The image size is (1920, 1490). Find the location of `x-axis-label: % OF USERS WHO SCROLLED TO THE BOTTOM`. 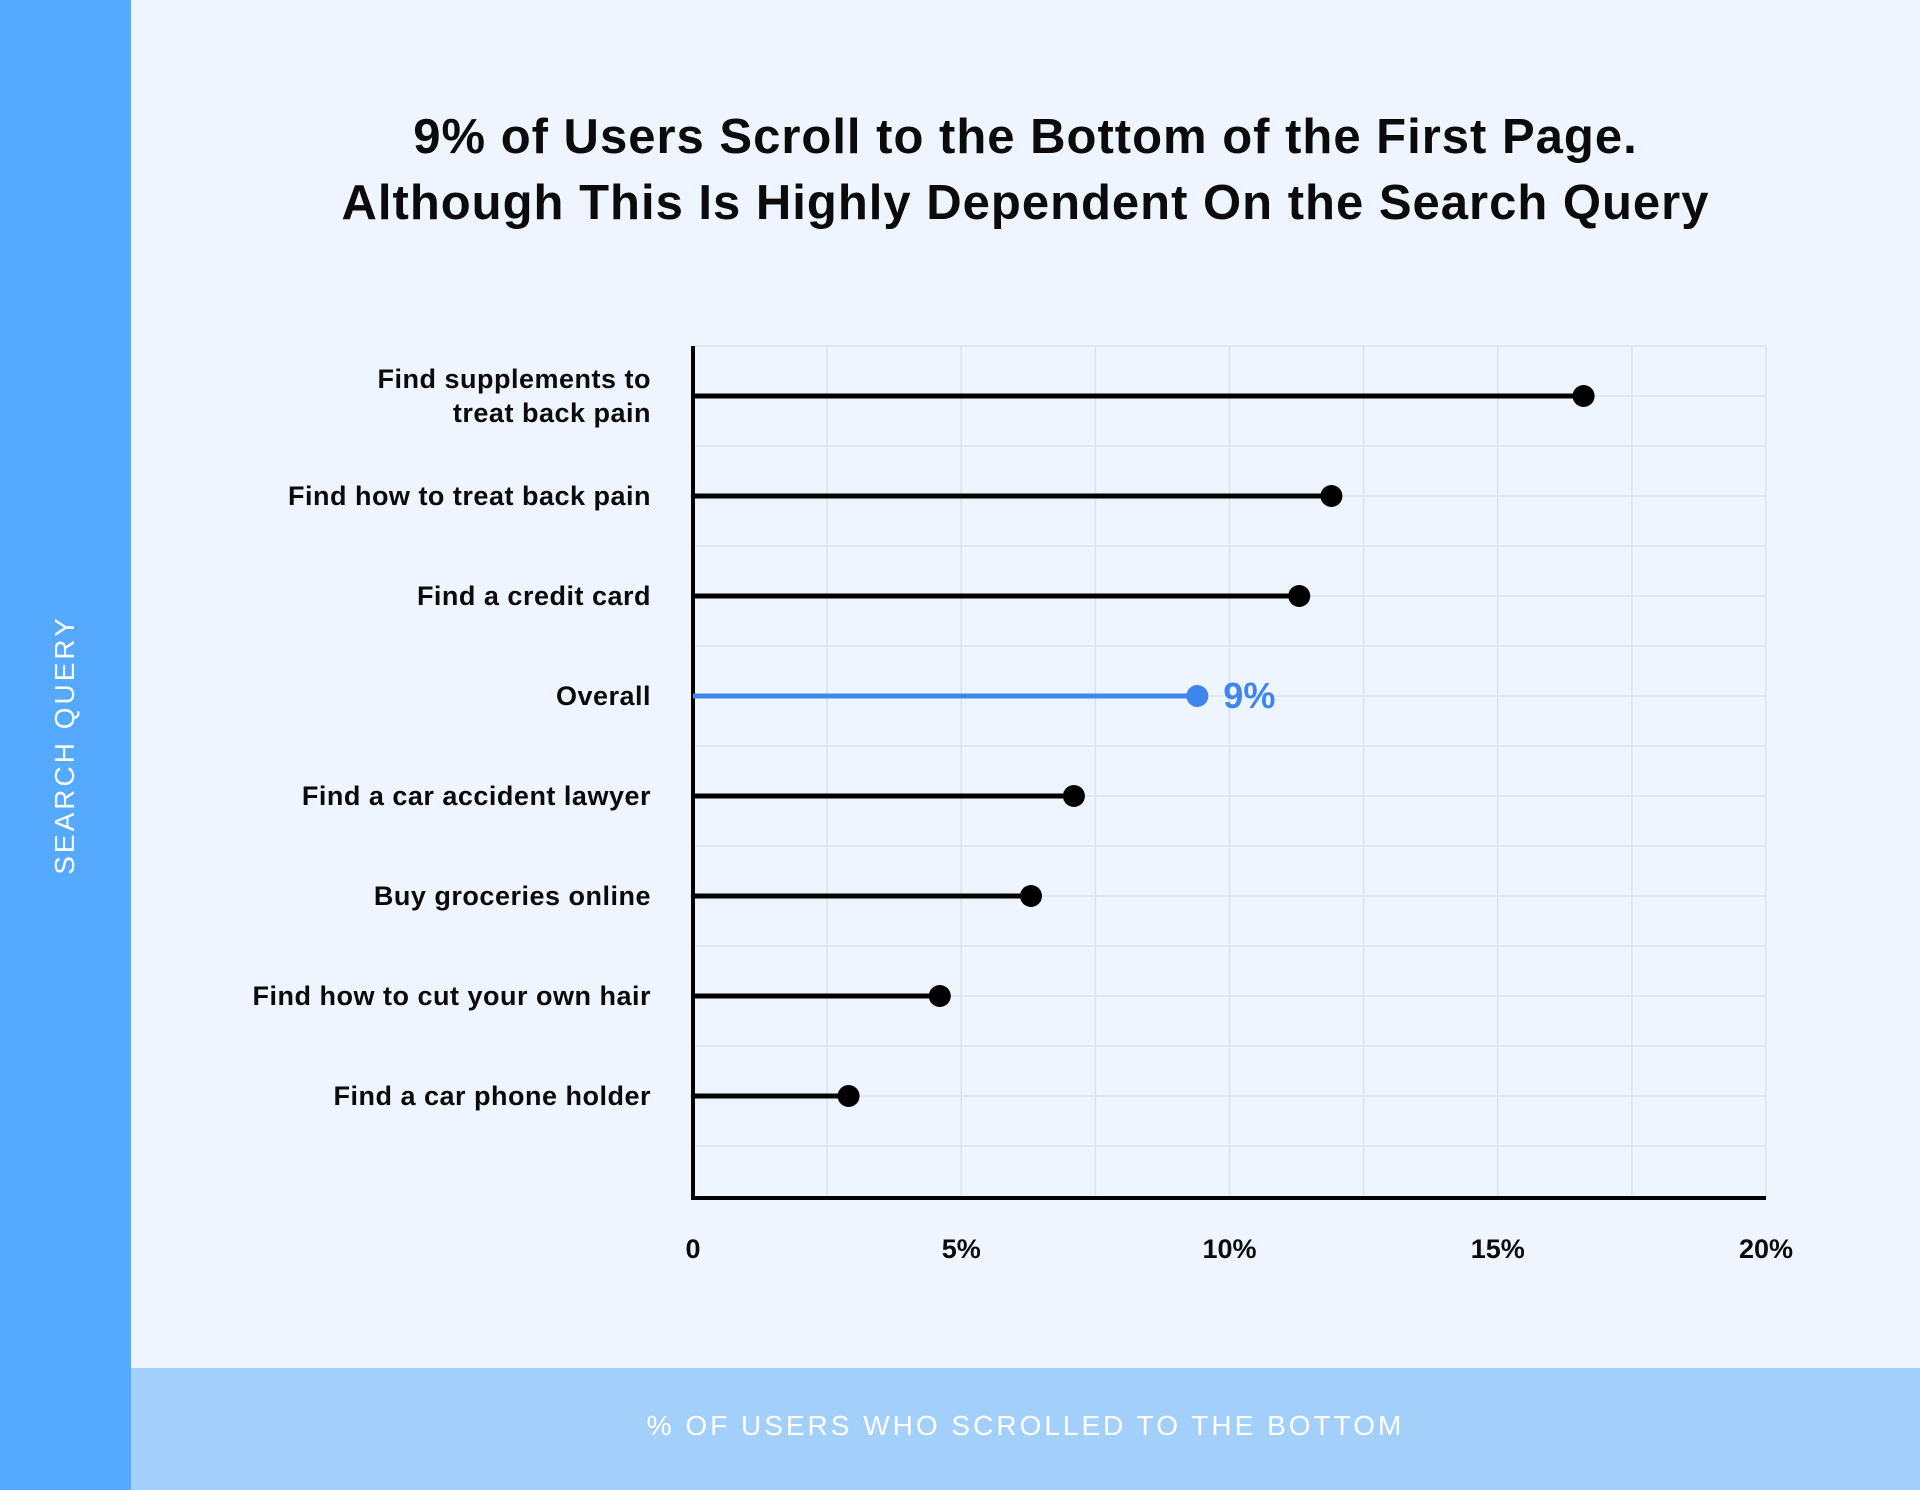

x-axis-label: % OF USERS WHO SCROLLED TO THE BOTTOM is located at coordinates (1025, 1425).